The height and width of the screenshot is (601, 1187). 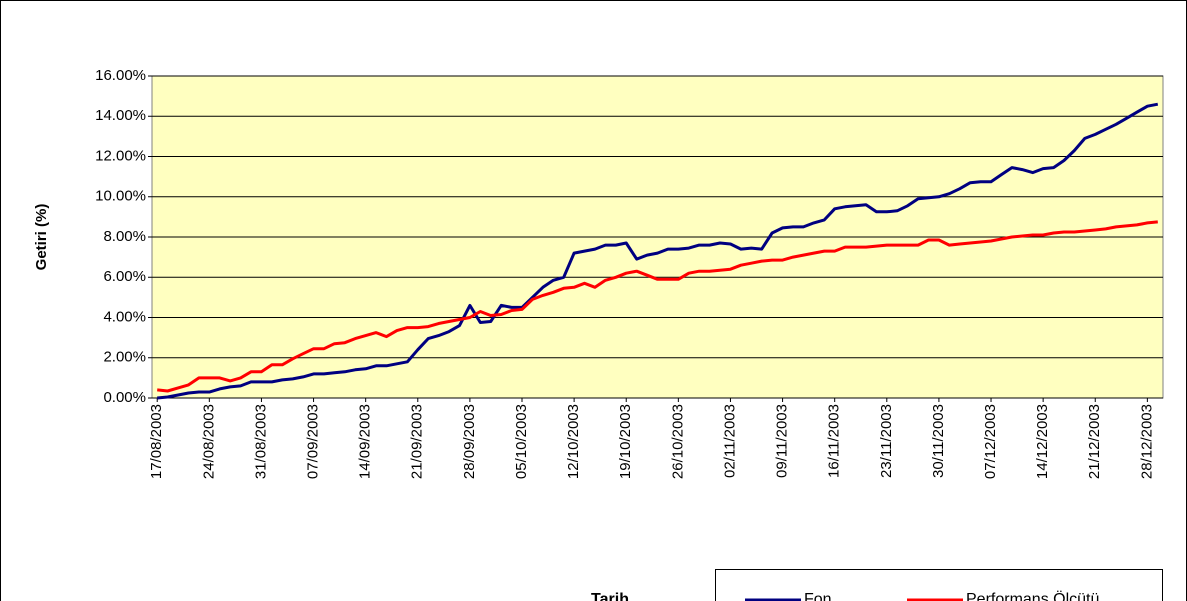 I want to click on x-tick-label: 28/12/2003, so click(x=1146, y=441).